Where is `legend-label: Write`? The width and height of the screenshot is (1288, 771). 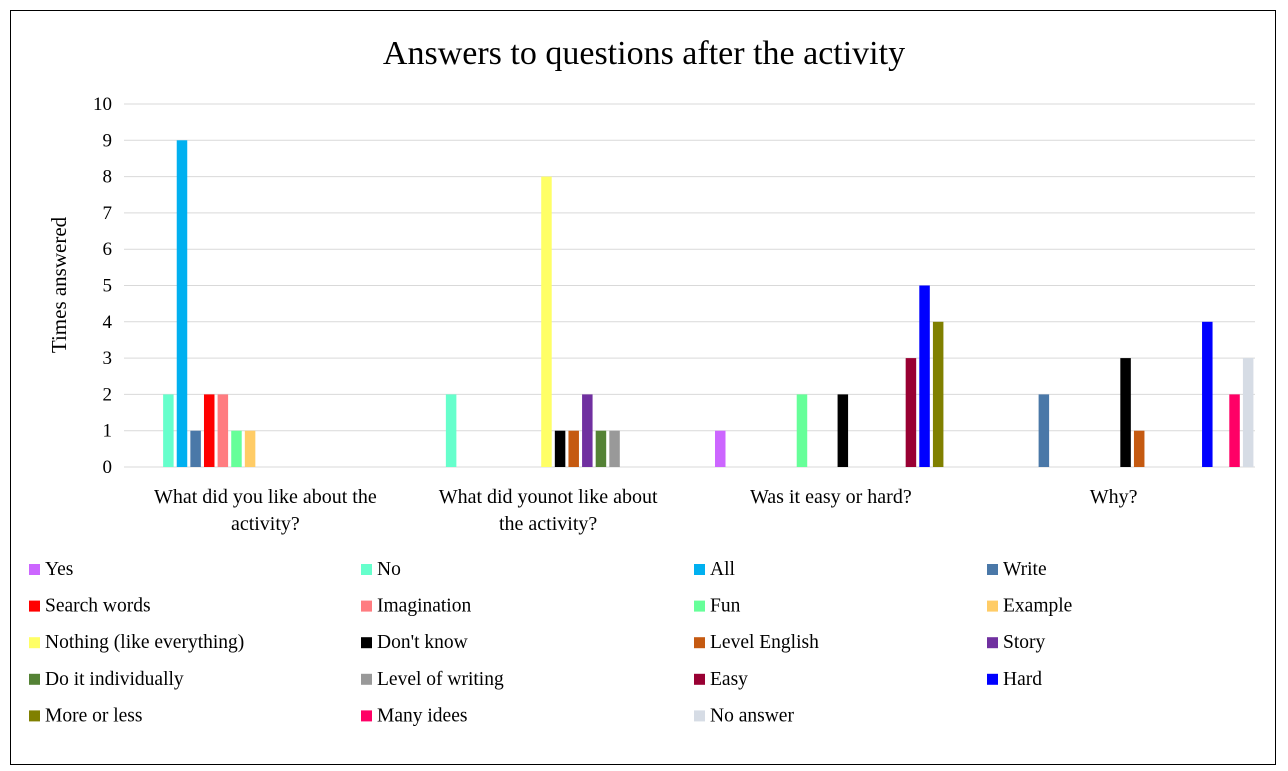
legend-label: Write is located at coordinates (1025, 569).